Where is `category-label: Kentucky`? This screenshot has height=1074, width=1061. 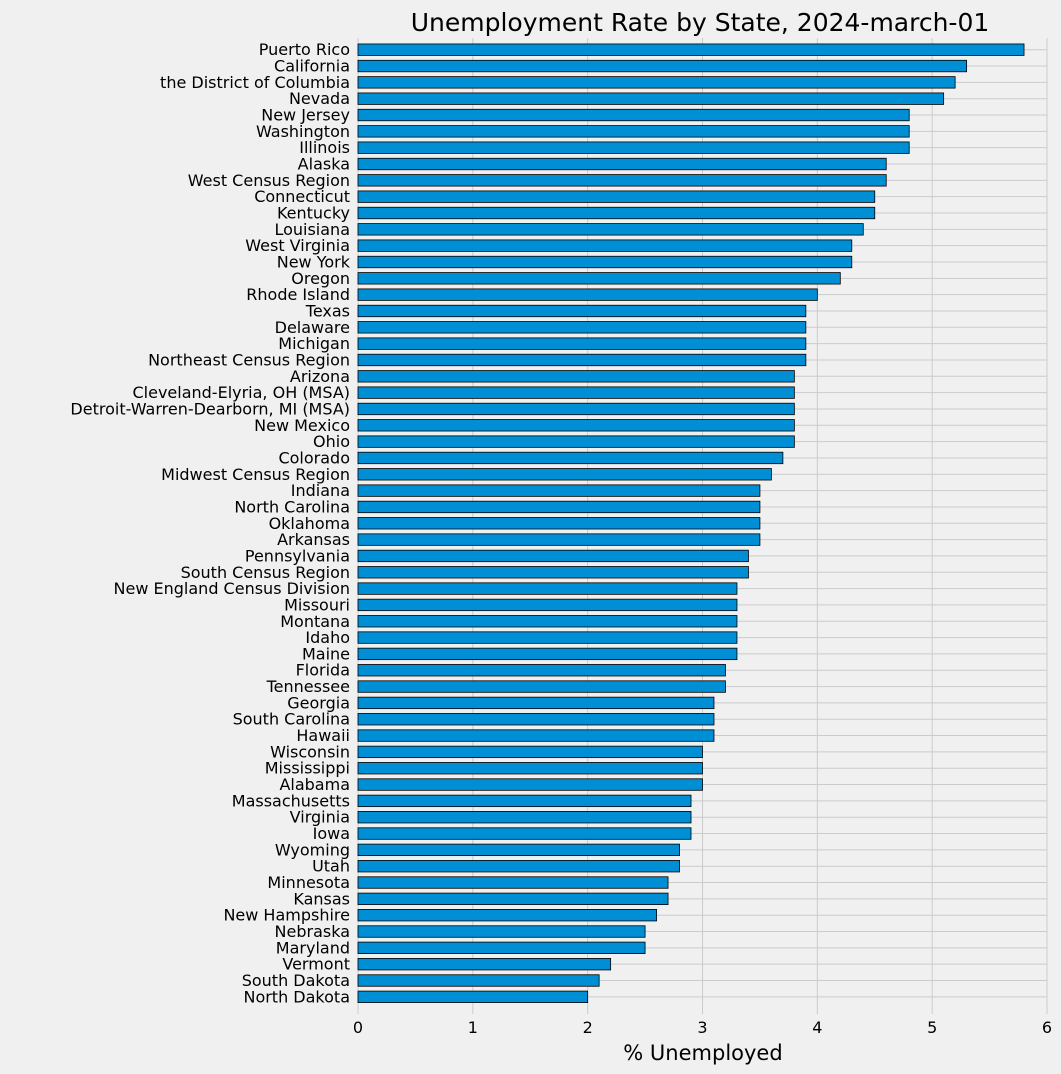 category-label: Kentucky is located at coordinates (313, 213).